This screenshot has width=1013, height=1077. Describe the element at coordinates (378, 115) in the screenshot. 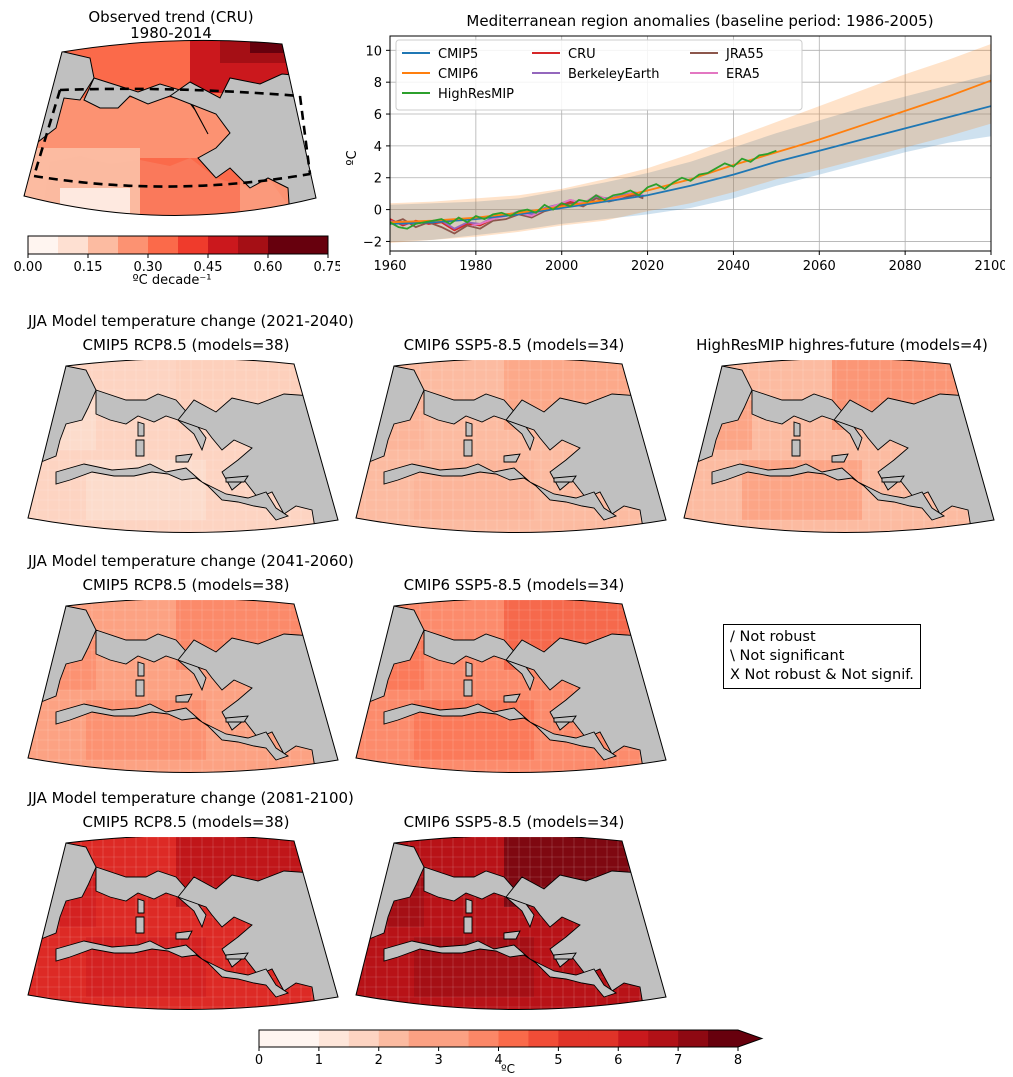

I see `y-tick-label: 6` at that location.